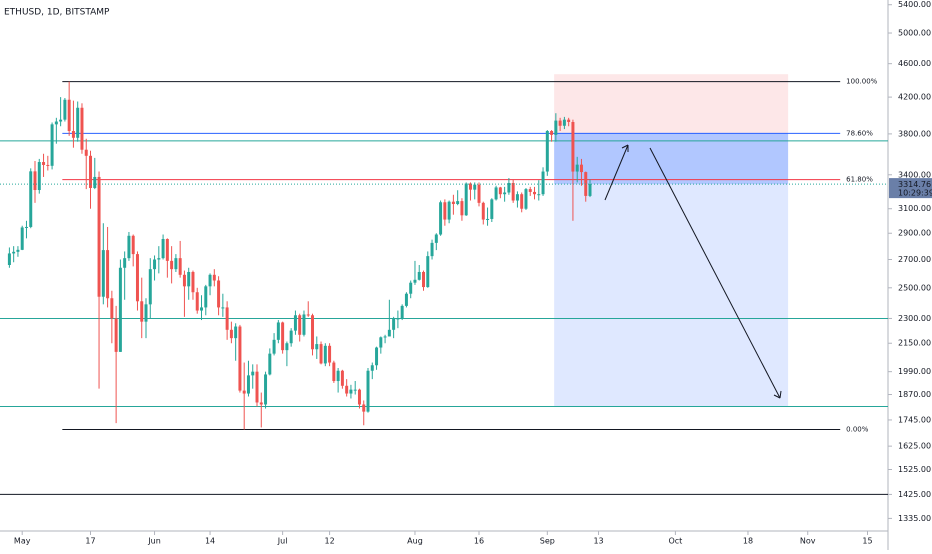  Describe the element at coordinates (671, 103) in the screenshot. I see `stop-zone` at that location.